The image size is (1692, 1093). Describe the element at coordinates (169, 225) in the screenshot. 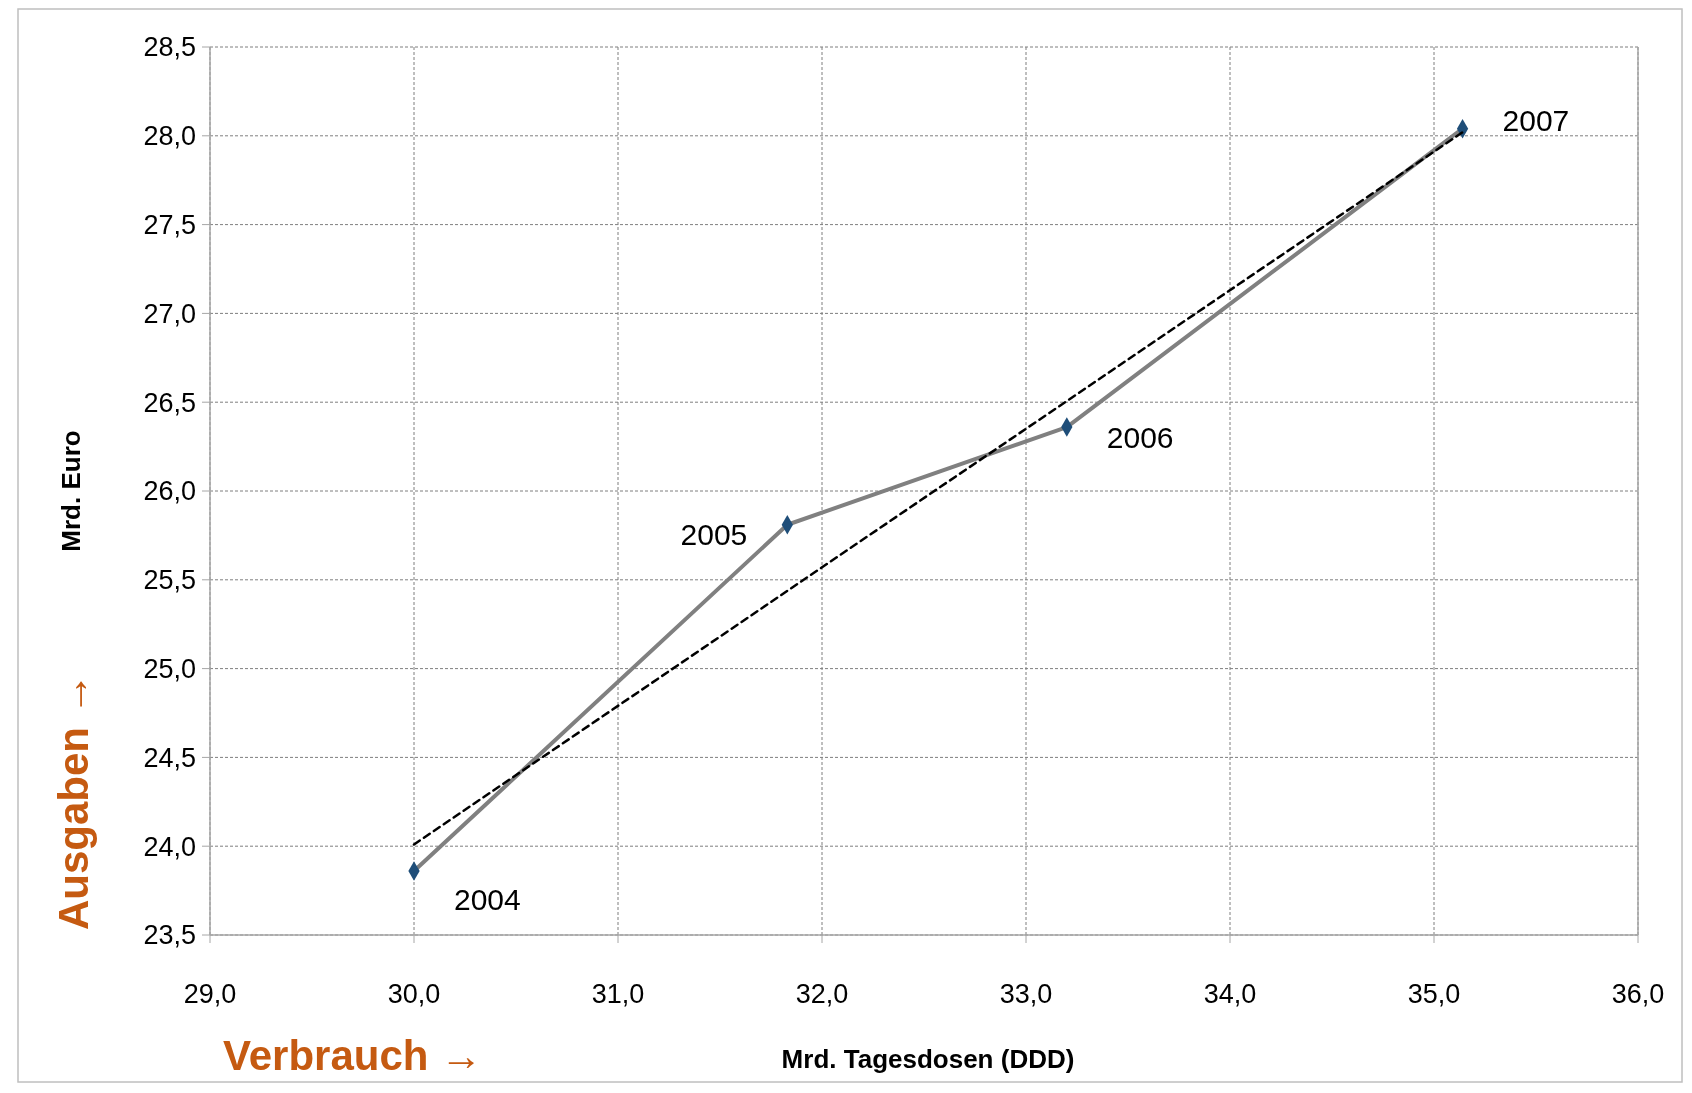

I see `y-tick-label: 27,5` at that location.